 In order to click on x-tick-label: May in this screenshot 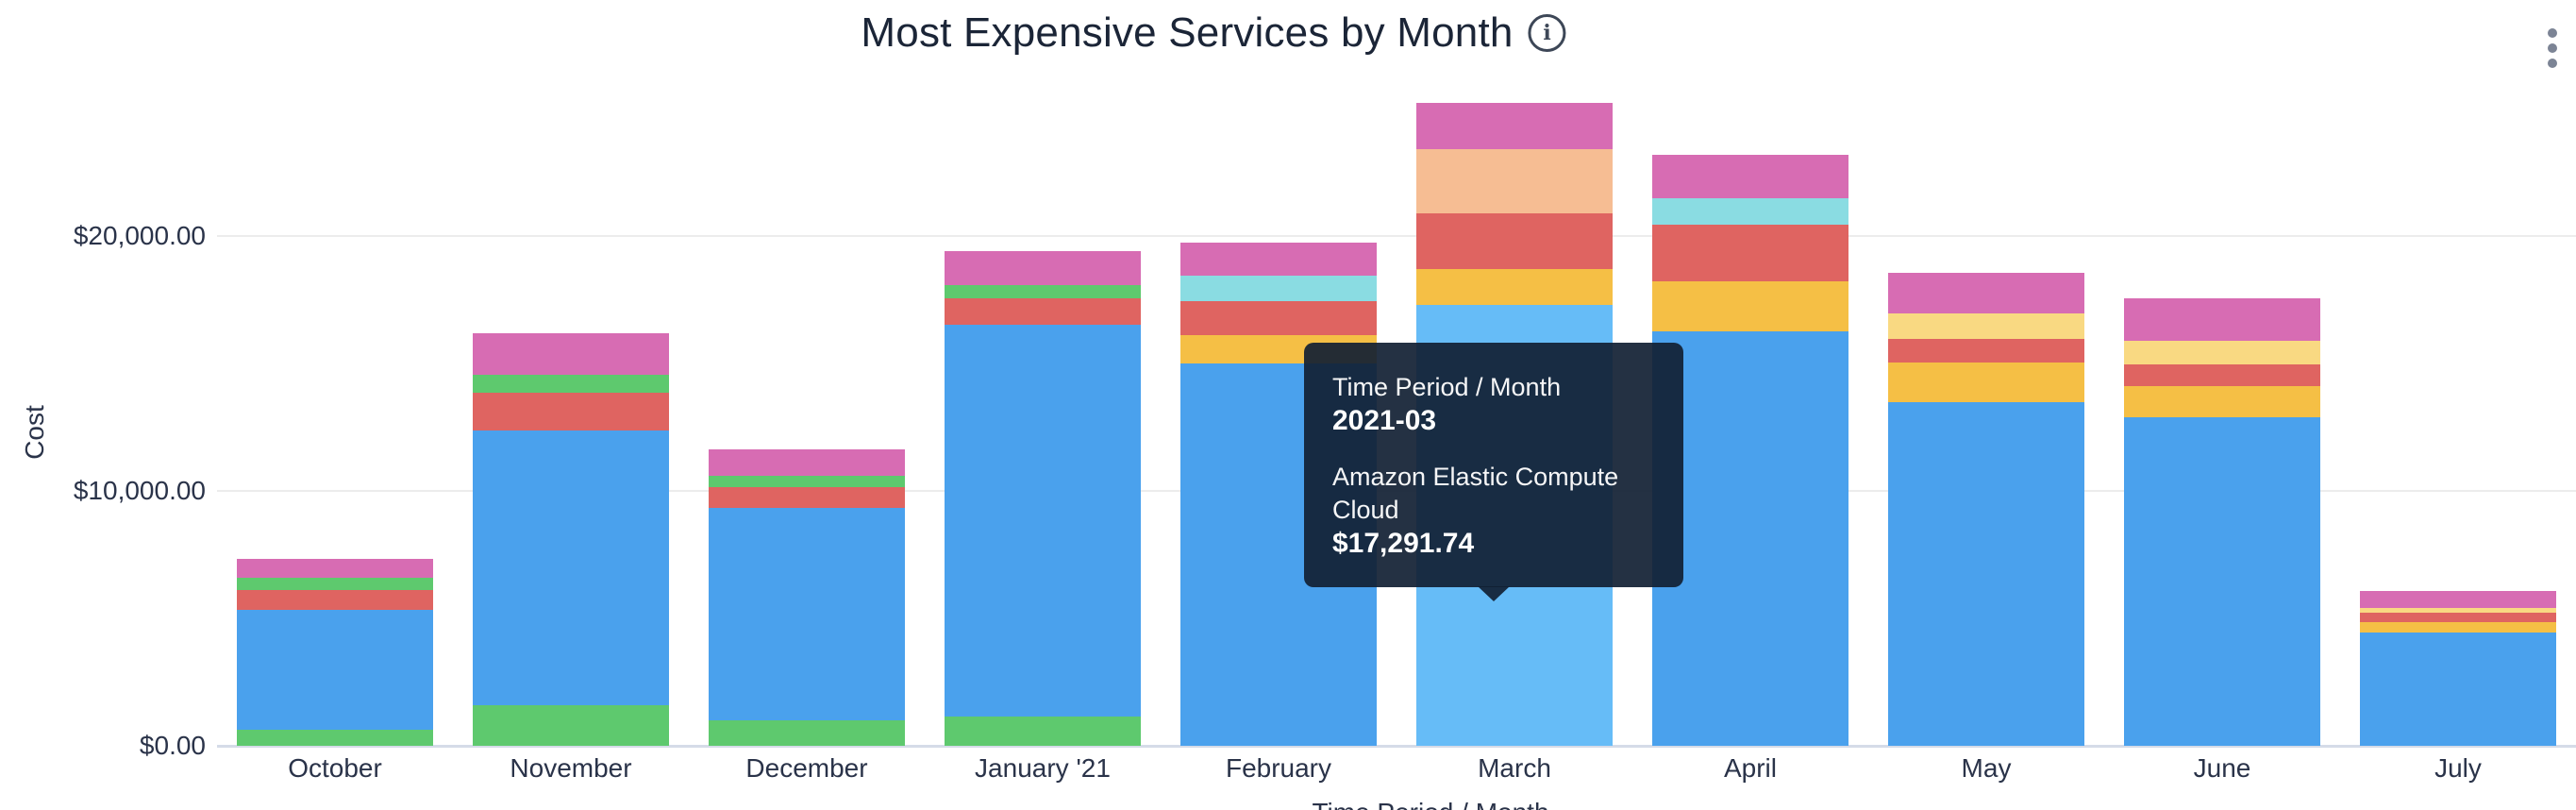, I will do `click(1986, 768)`.